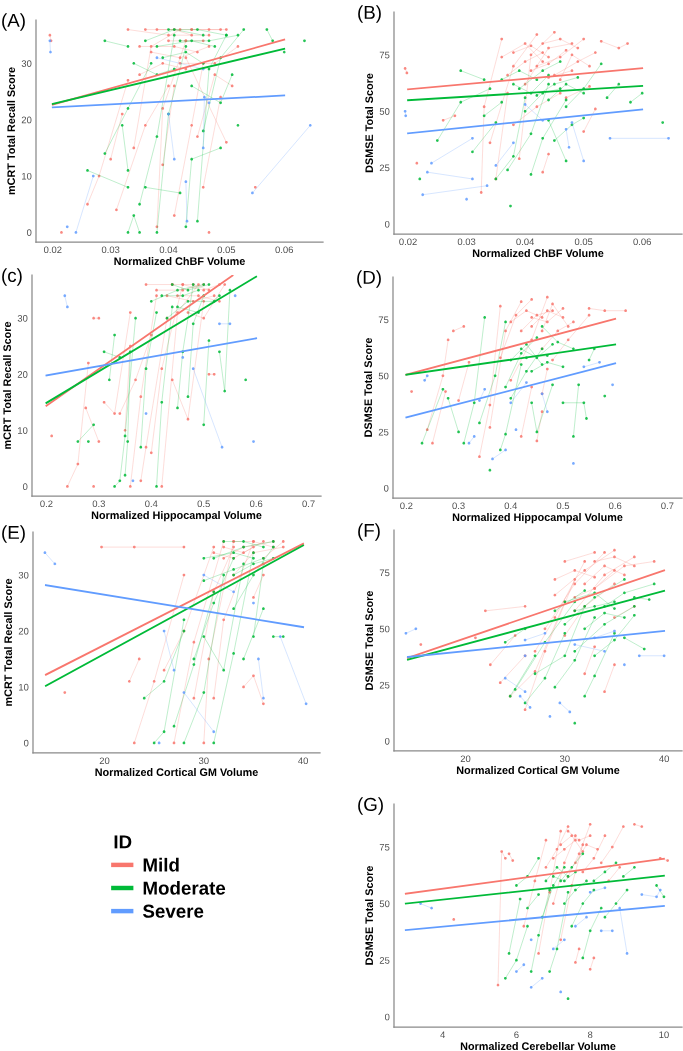 Image resolution: width=683 pixels, height=1051 pixels. What do you see at coordinates (370, 806) in the screenshot?
I see `chart-title: (G)` at bounding box center [370, 806].